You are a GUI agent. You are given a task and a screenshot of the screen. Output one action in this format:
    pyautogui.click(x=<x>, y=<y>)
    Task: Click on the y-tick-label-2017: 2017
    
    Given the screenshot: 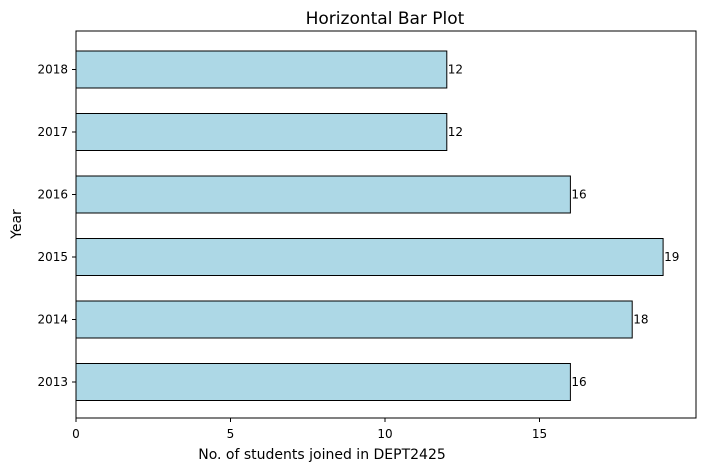 What is the action you would take?
    pyautogui.click(x=52, y=132)
    